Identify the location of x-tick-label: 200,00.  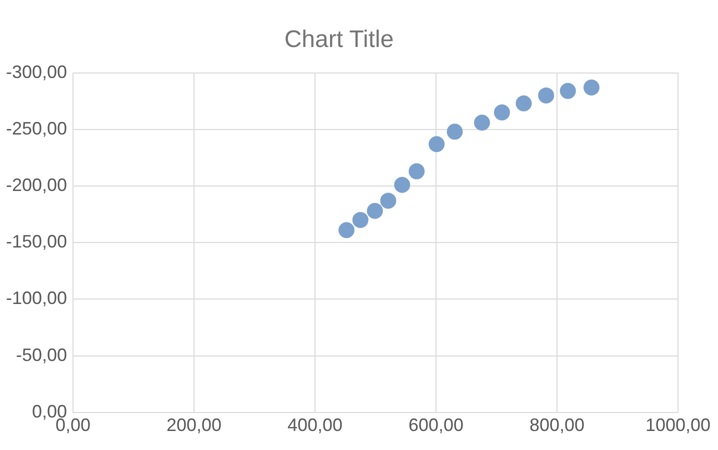
(194, 425).